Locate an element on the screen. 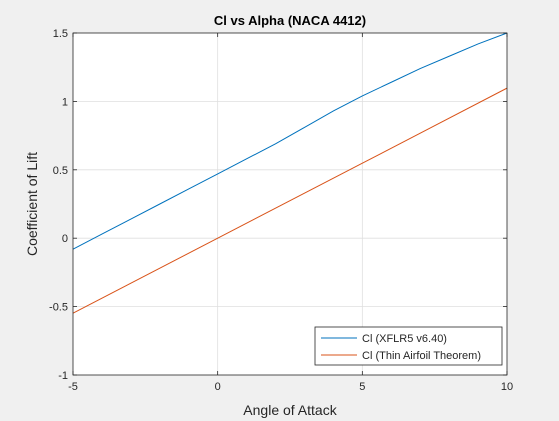  y-tick-label: -0.5 is located at coordinates (58, 308).